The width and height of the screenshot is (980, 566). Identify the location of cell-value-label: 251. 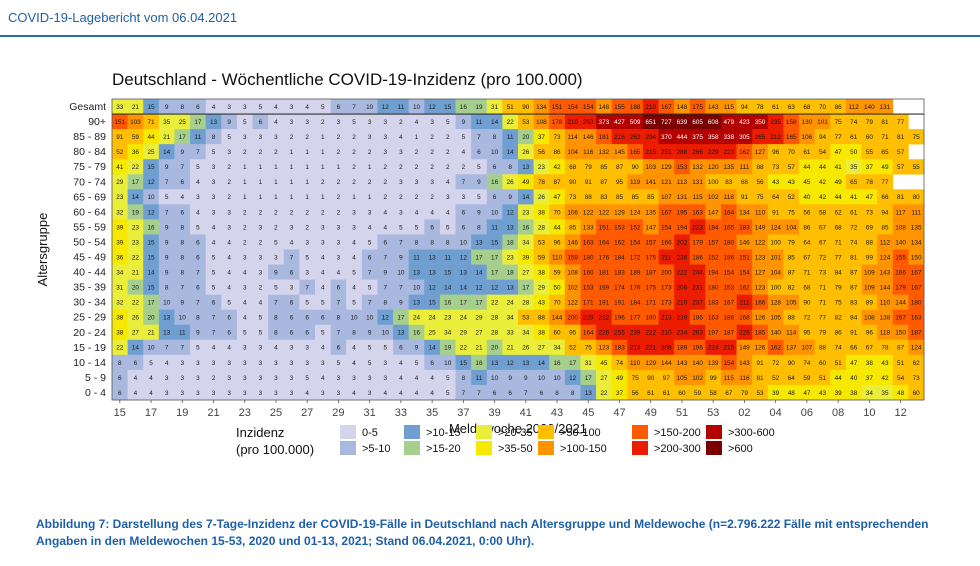
(666, 152).